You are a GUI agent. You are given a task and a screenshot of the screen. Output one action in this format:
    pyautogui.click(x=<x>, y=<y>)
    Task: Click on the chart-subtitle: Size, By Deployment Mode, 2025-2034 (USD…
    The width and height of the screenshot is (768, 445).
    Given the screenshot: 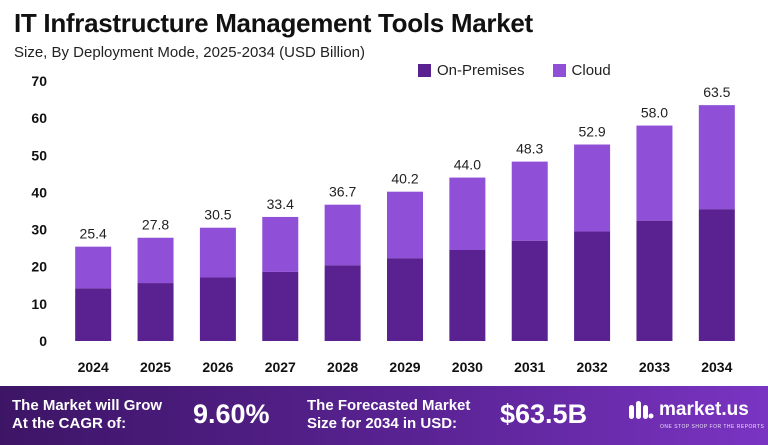 What is the action you would take?
    pyautogui.click(x=189, y=52)
    